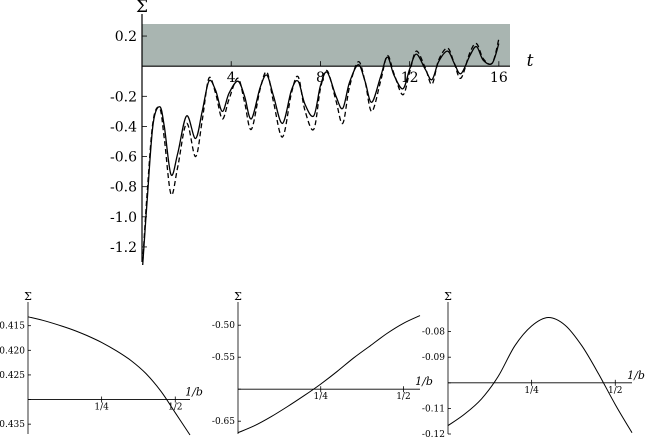  Describe the element at coordinates (320, 78) in the screenshot. I see `x-tick-label: 8` at that location.